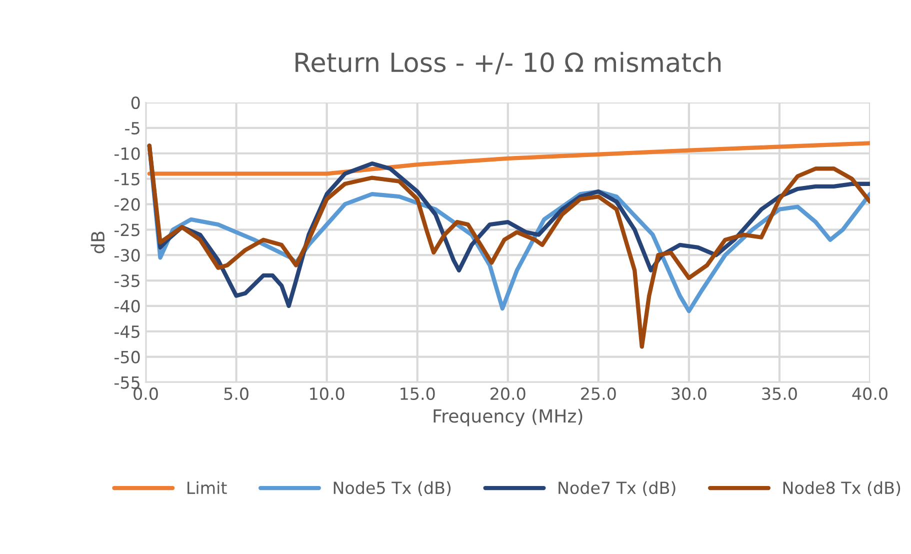 Image resolution: width=911 pixels, height=554 pixels. What do you see at coordinates (127, 281) in the screenshot?
I see `y-tick-label: -35` at bounding box center [127, 281].